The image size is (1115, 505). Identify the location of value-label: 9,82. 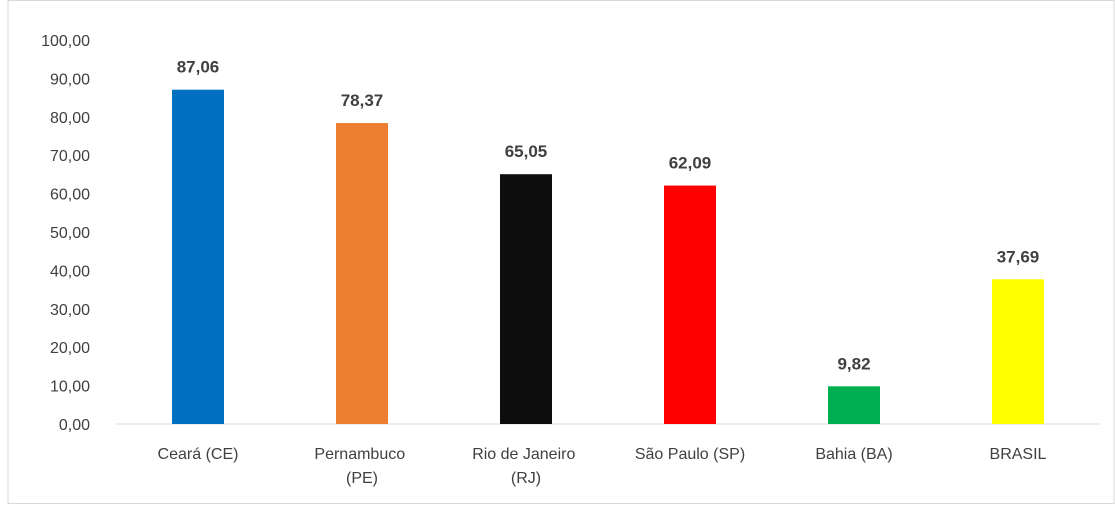
(853, 363).